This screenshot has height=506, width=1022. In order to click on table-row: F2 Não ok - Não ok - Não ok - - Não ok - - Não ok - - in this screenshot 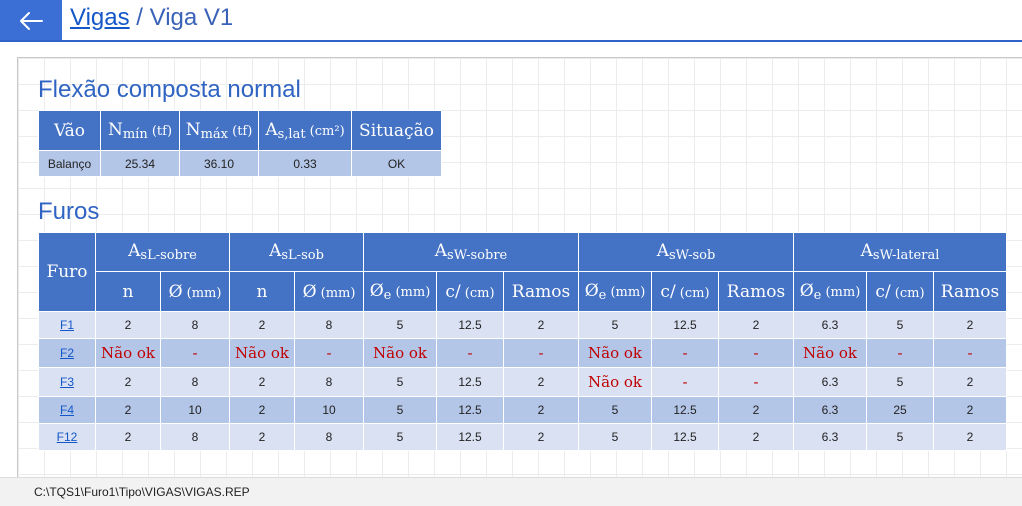, I will do `click(522, 353)`.